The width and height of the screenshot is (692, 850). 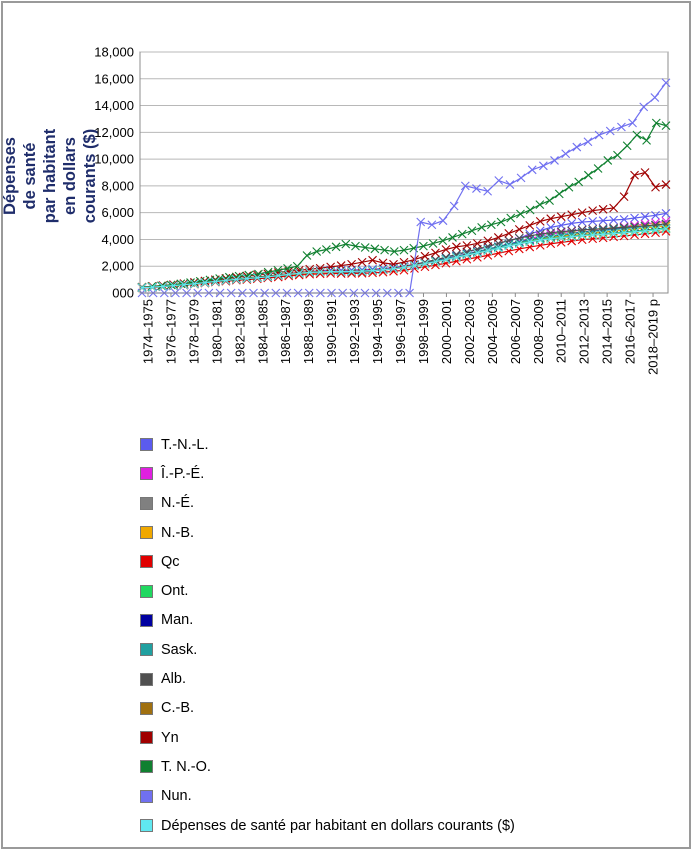 What do you see at coordinates (114, 132) in the screenshot?
I see `y-tick-label: 12,000` at bounding box center [114, 132].